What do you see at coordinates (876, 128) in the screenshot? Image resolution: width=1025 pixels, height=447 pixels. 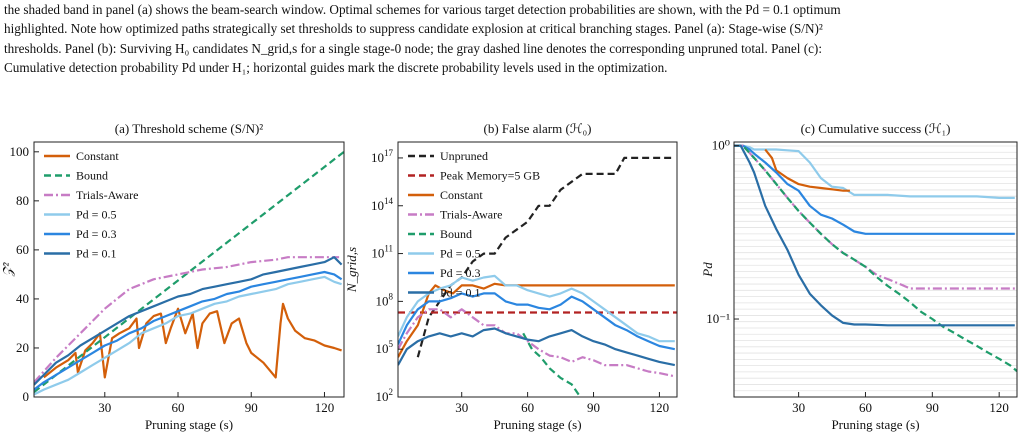 I see `panel-title: (c) Cumulative success (ℋ₁)` at bounding box center [876, 128].